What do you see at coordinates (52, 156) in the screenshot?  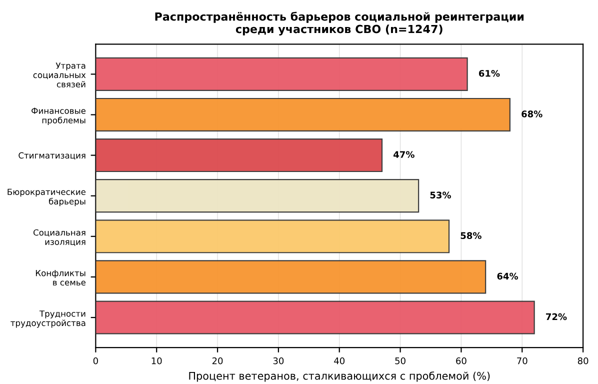 I see `y-tick-label: Стигматизация` at bounding box center [52, 156].